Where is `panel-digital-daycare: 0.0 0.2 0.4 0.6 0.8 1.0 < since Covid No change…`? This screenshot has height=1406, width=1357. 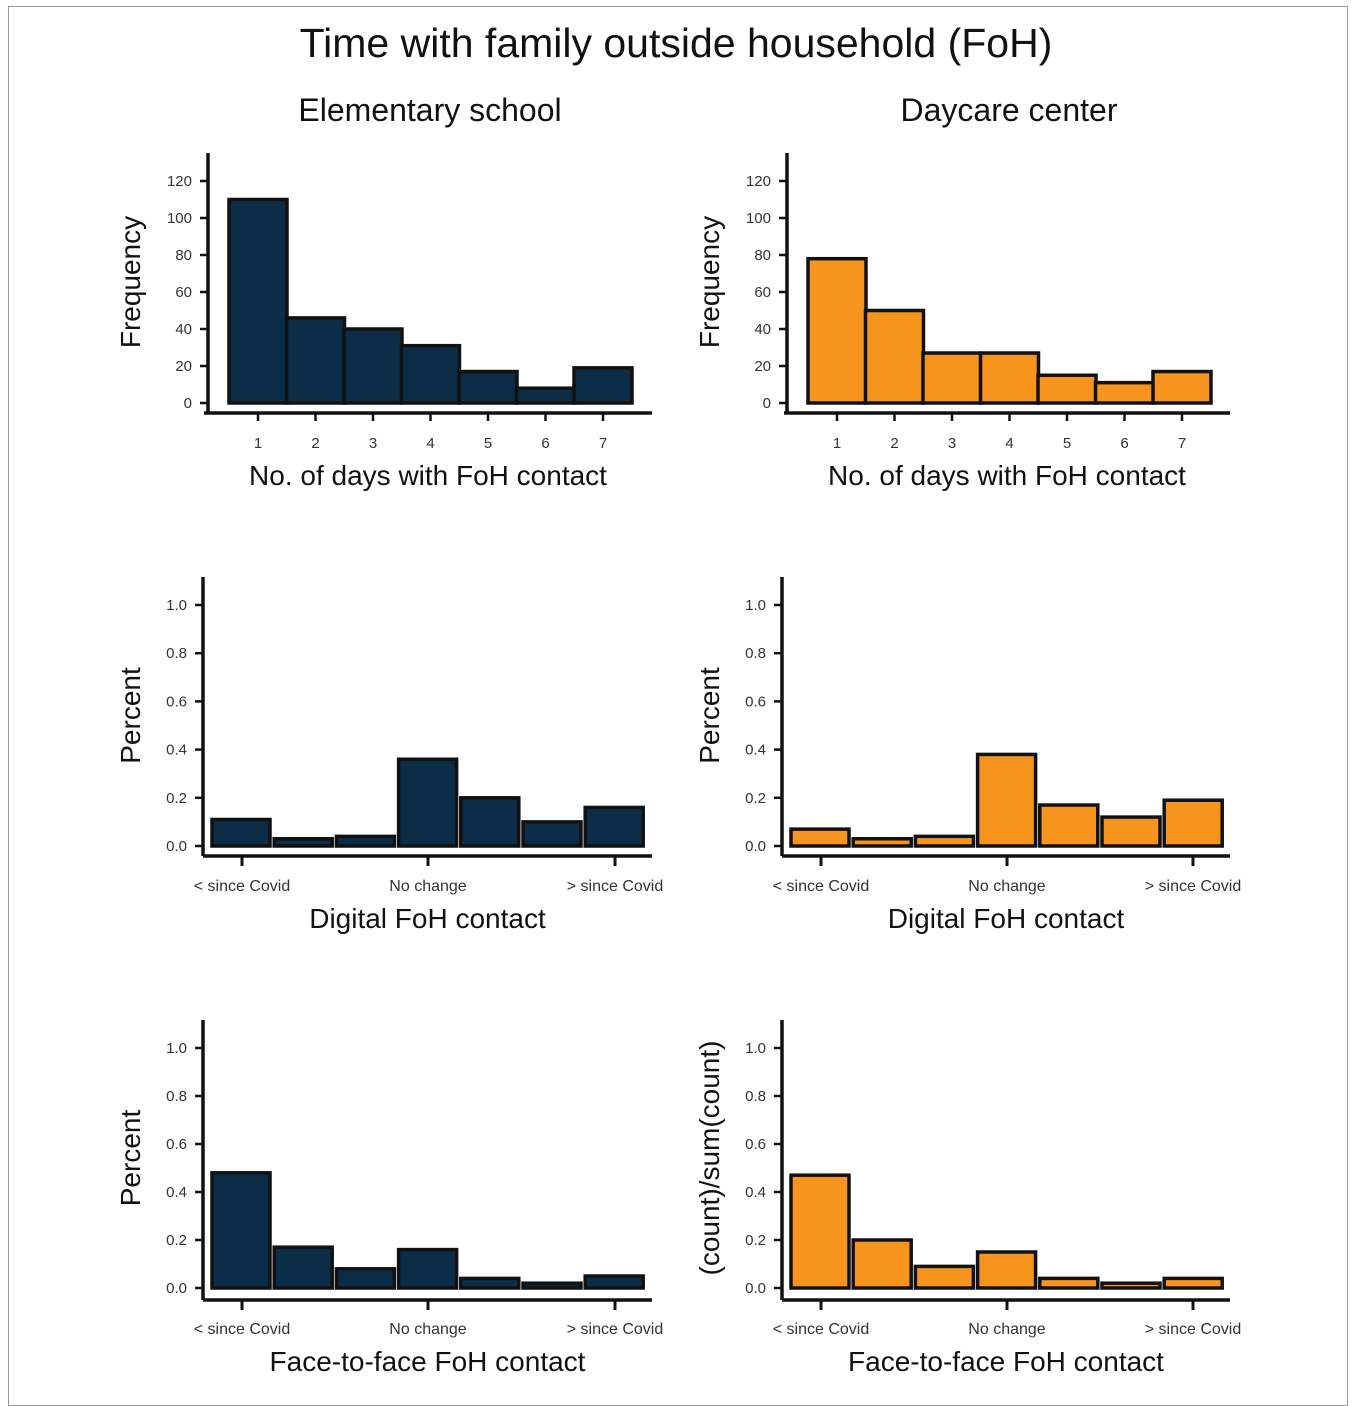 panel-digital-daycare: 0.0 0.2 0.4 0.6 0.8 1.0 < since Covid No change… is located at coordinates (967, 755).